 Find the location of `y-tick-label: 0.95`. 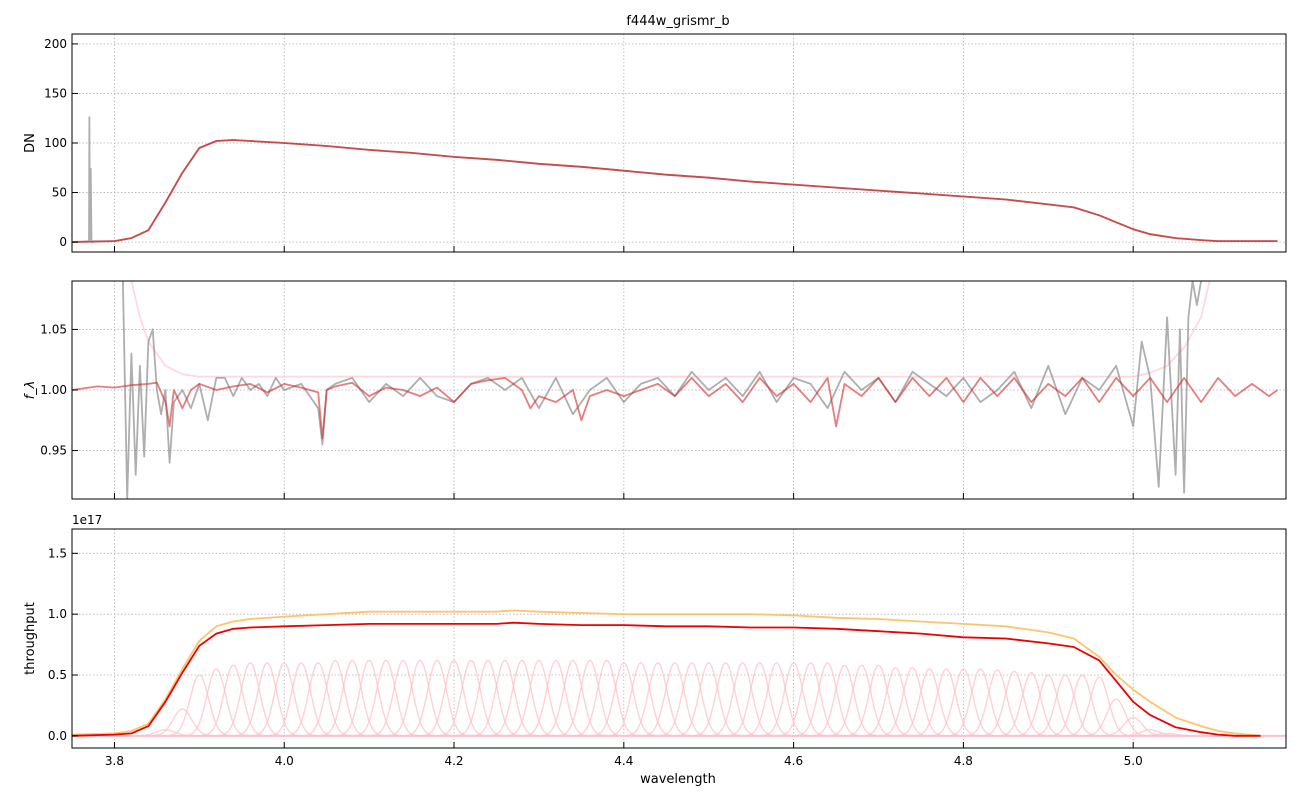

y-tick-label: 0.95 is located at coordinates (53, 451).